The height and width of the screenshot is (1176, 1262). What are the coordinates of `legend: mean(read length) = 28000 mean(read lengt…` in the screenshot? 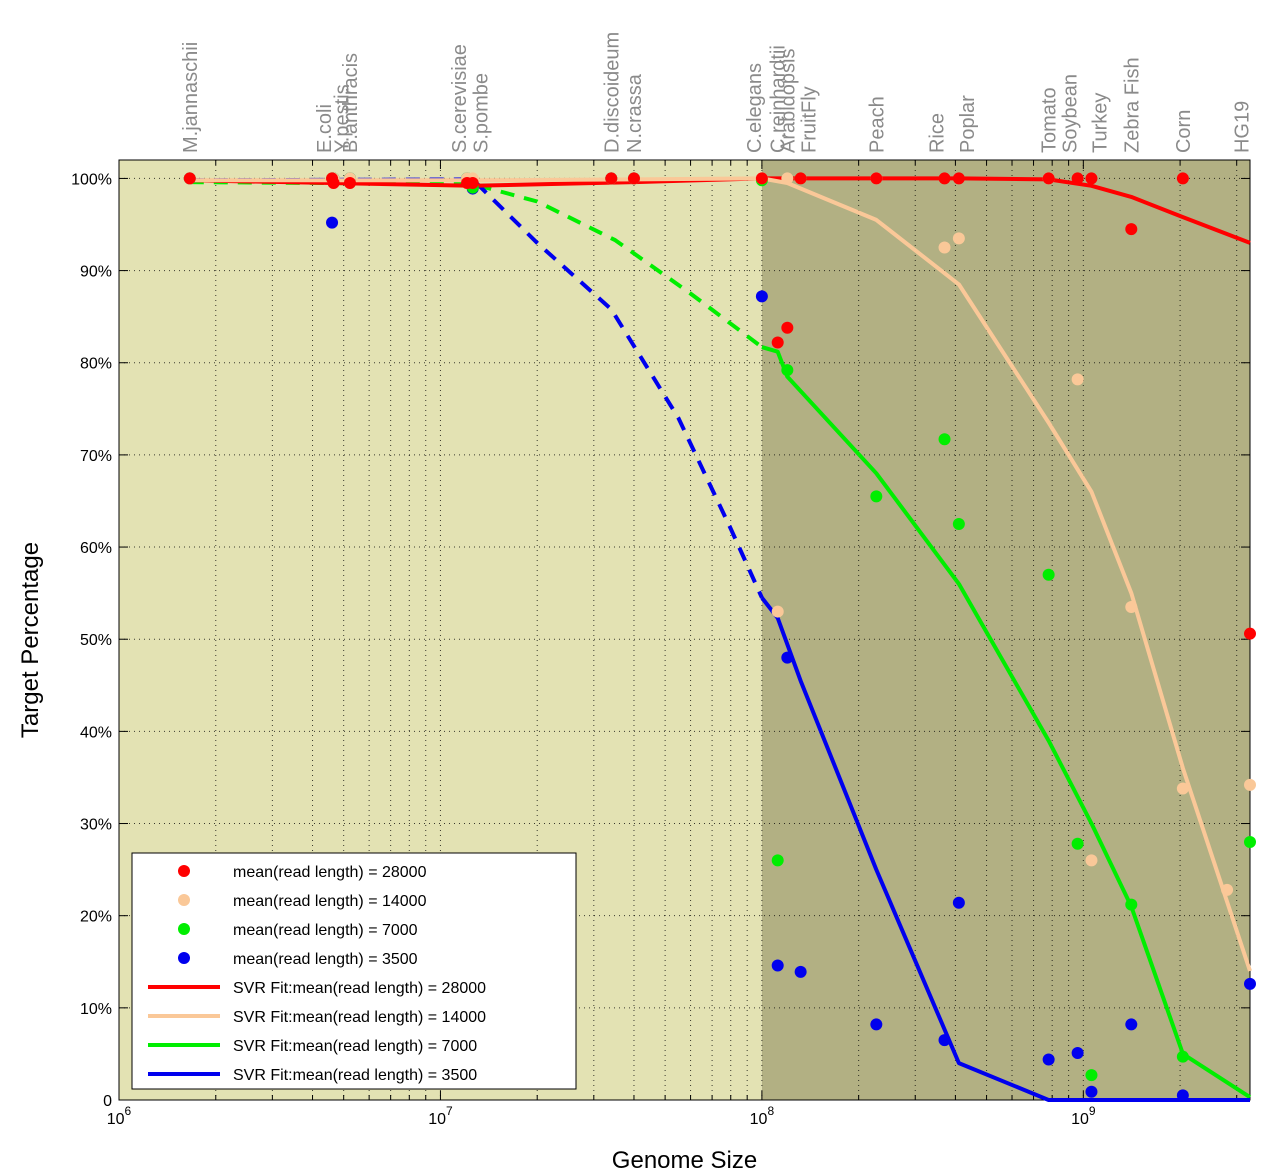 It's located at (354, 971).